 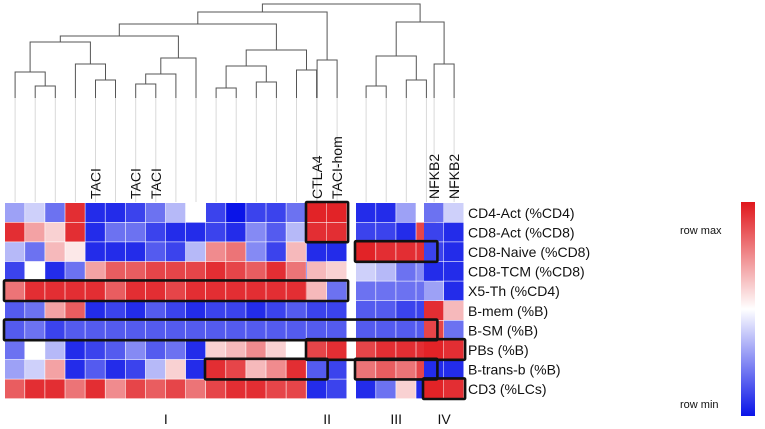 I want to click on row-label: B-trans-b (%B), so click(x=514, y=370).